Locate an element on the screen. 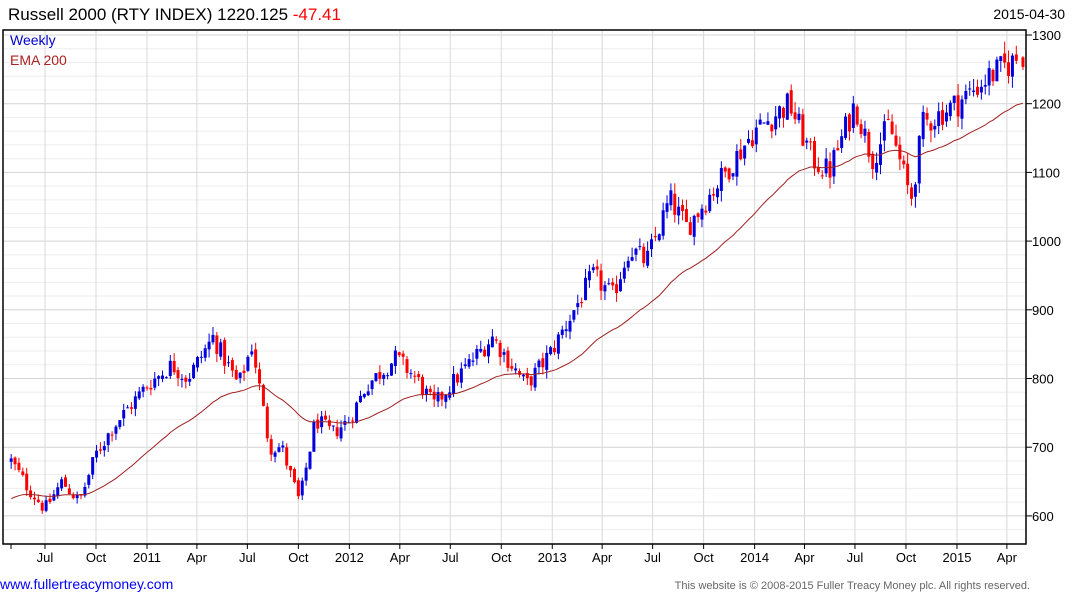 This screenshot has height=600, width=1075. x-tick-label: Apr is located at coordinates (1007, 557).